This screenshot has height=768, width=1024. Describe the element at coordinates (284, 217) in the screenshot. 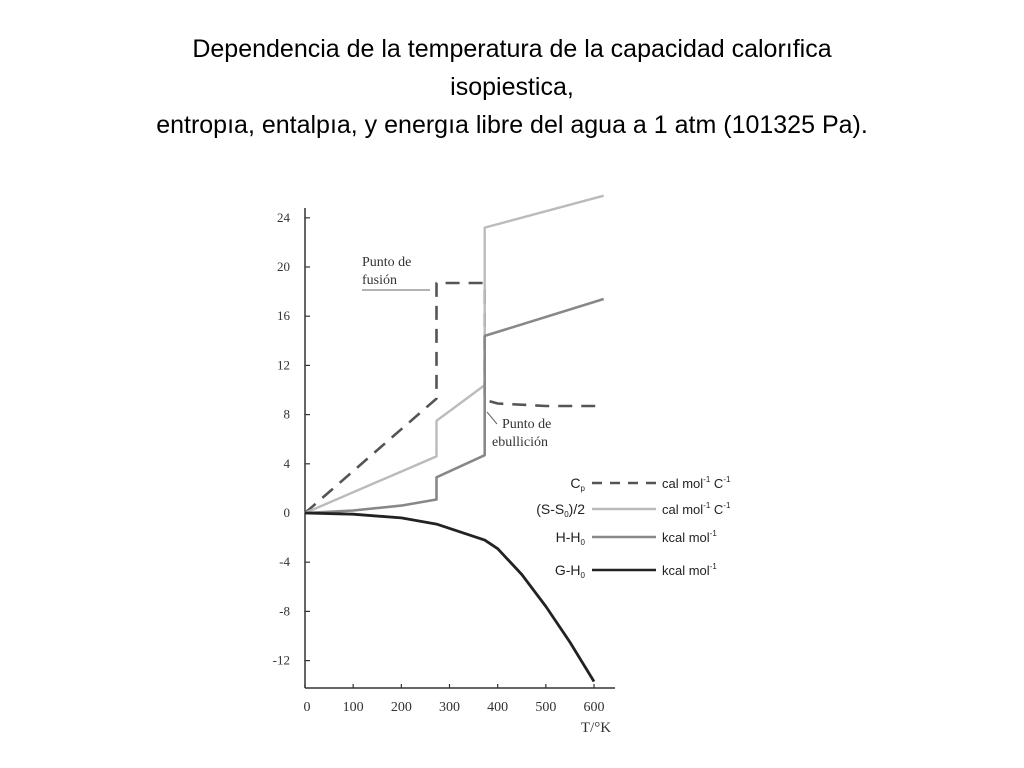

I see `y-tick-label: 24` at that location.